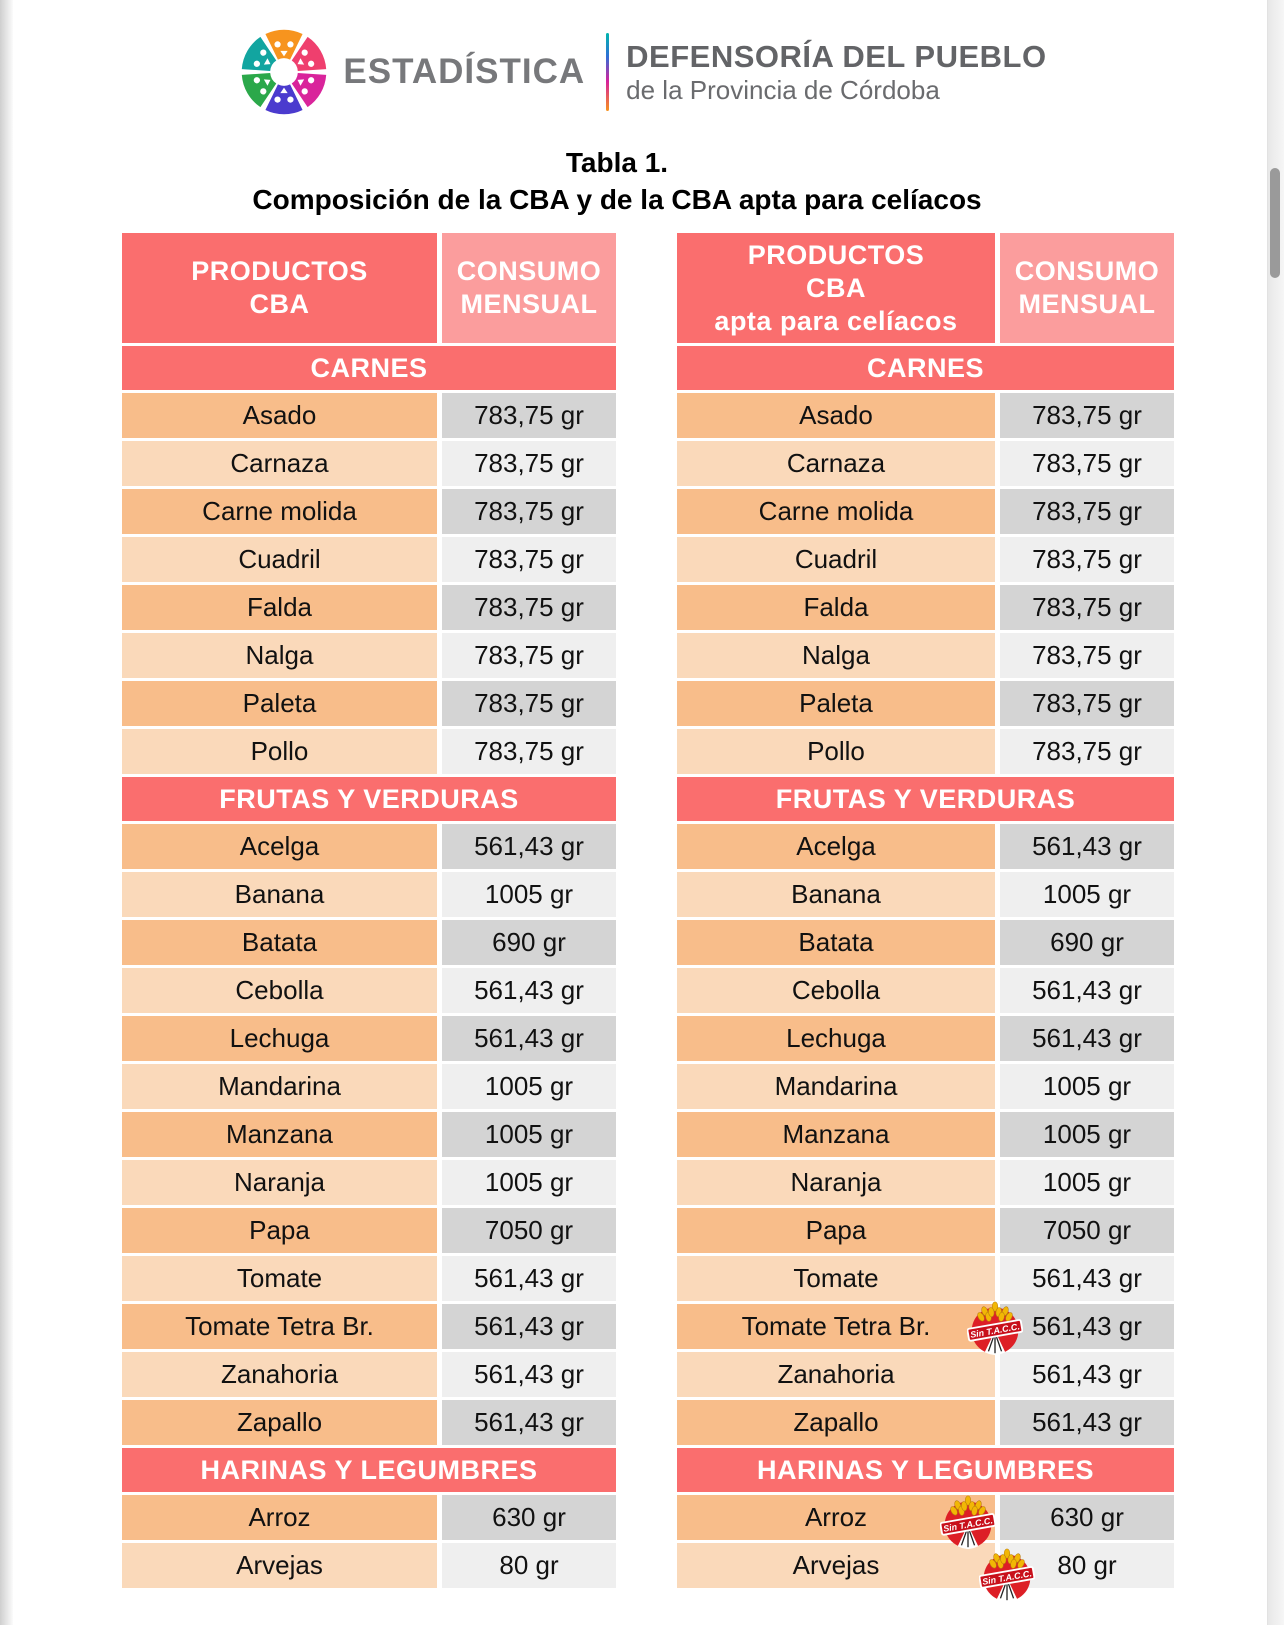  What do you see at coordinates (279, 894) in the screenshot?
I see `product-cell: Banana` at bounding box center [279, 894].